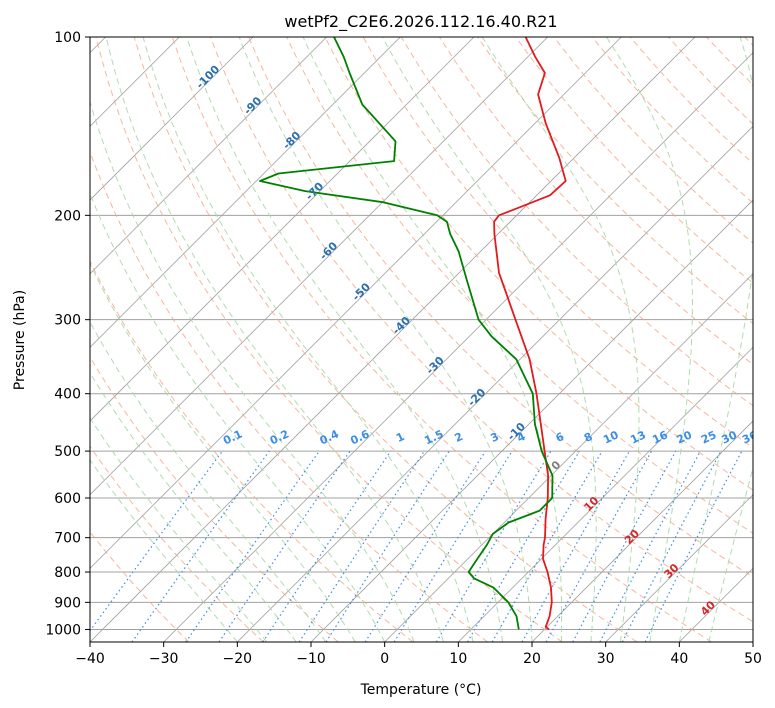 The height and width of the screenshot is (708, 775). Describe the element at coordinates (63, 630) in the screenshot. I see `y-tick-label: 1000` at that location.